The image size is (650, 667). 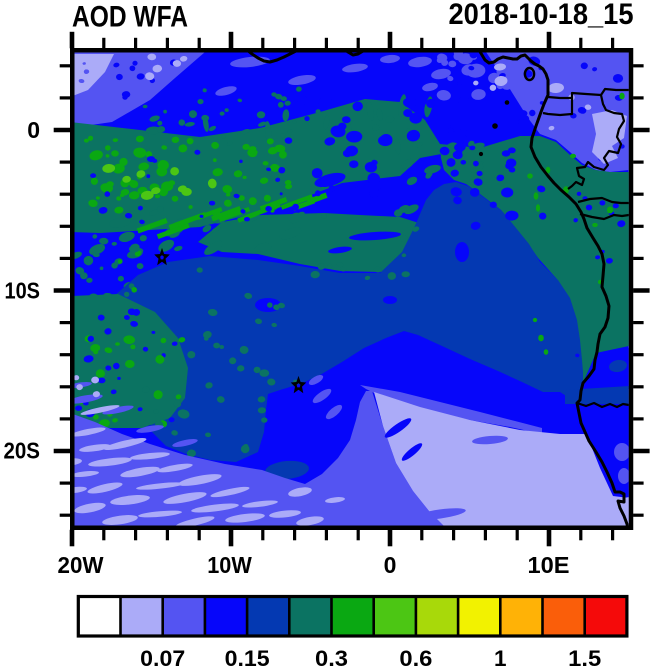 I want to click on svg-text: AOD WFA, so click(x=130, y=17).